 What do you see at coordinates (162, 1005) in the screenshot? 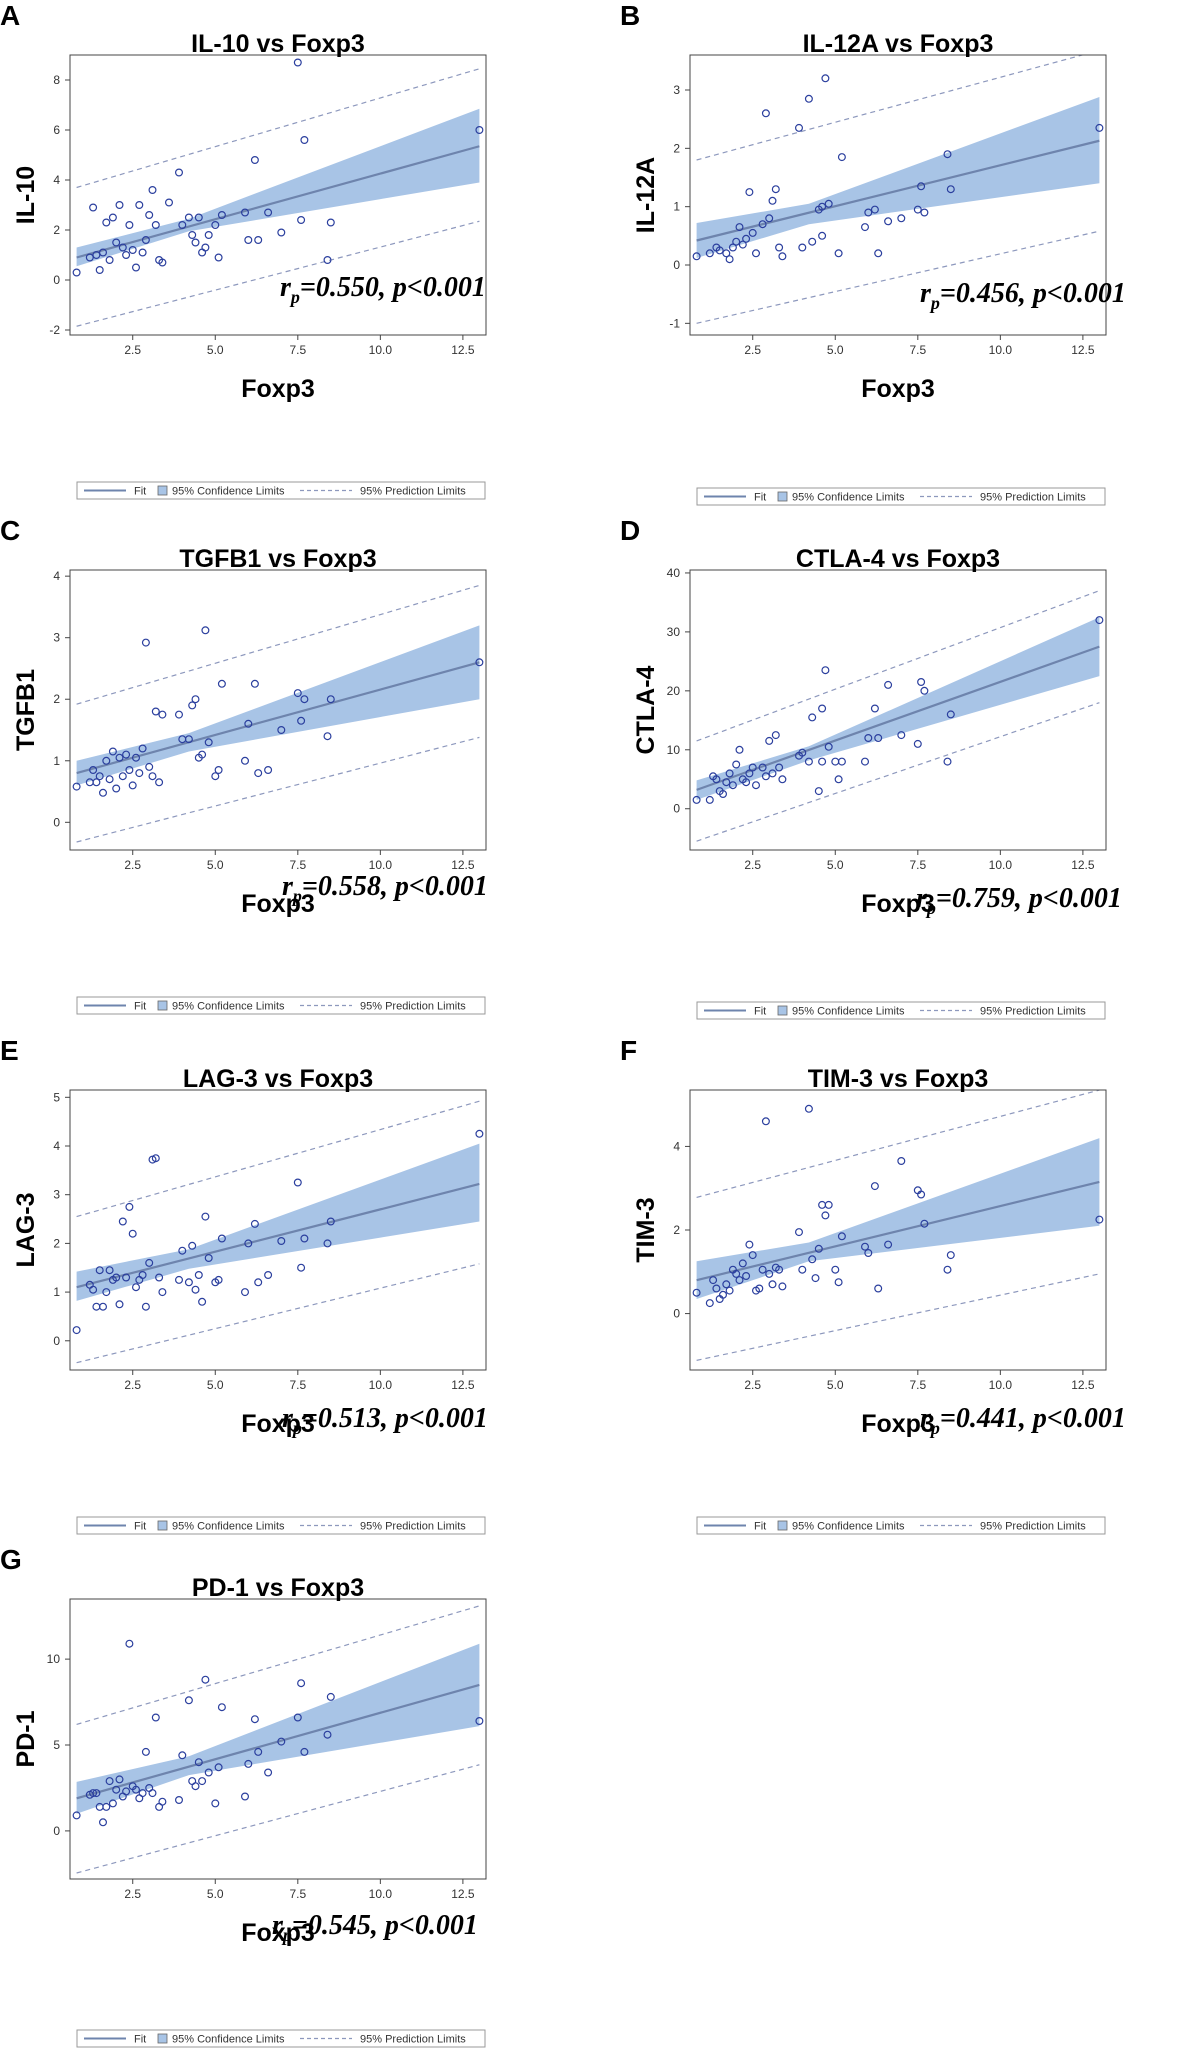
I see `legend-confidence-swatch` at bounding box center [162, 1005].